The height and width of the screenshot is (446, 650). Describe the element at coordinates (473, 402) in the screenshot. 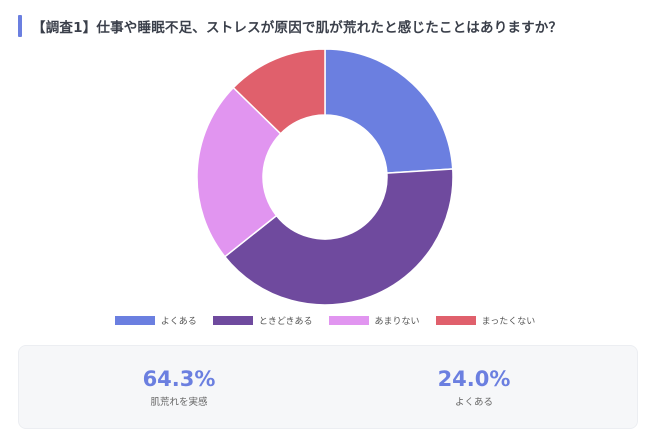

I see `stat-label: よくある` at that location.